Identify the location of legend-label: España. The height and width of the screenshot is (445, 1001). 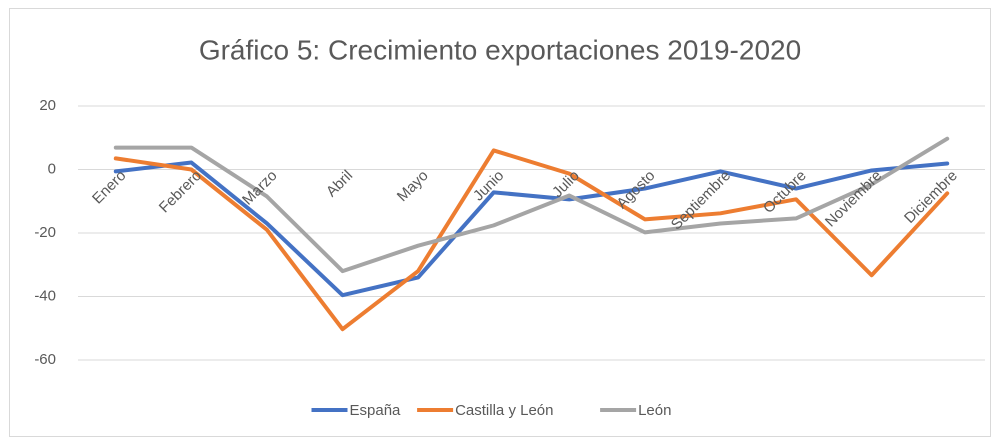
(376, 410).